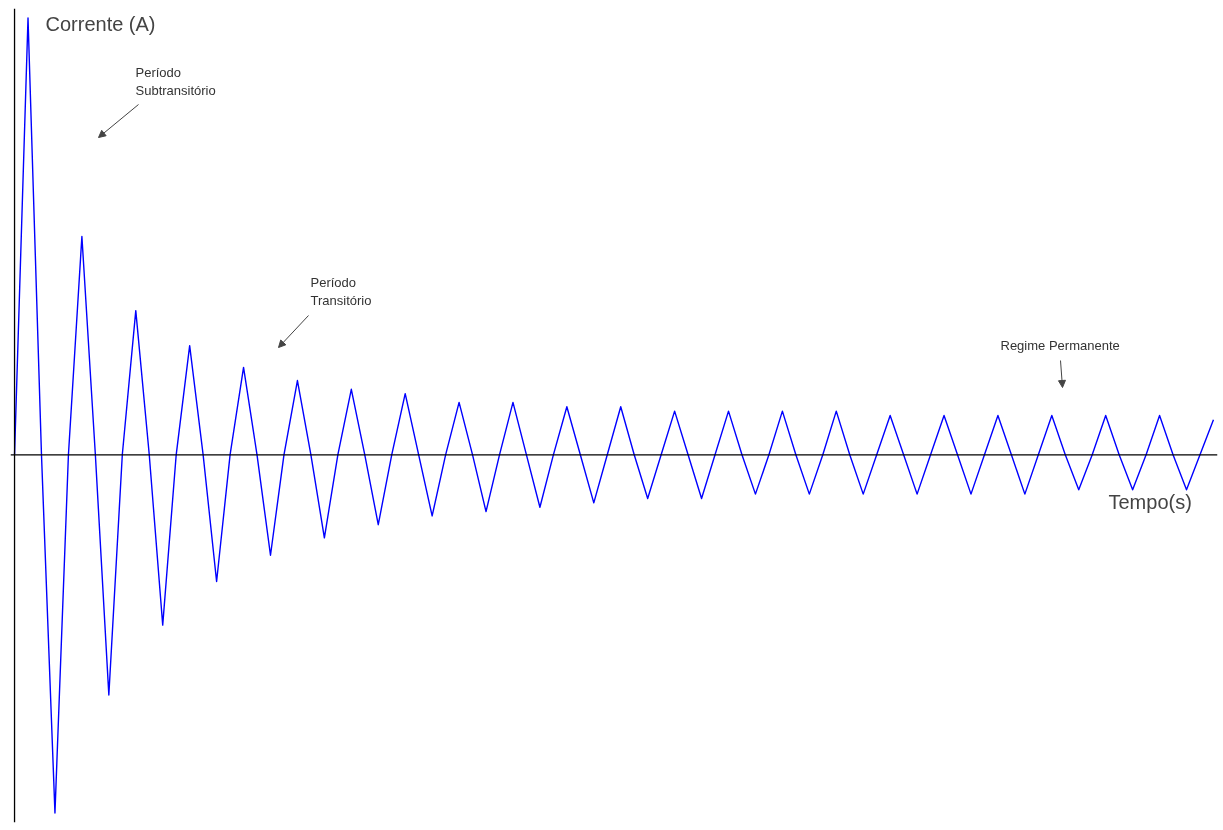 This screenshot has height=830, width=1223. I want to click on annotation: Período Transitório, so click(341, 291).